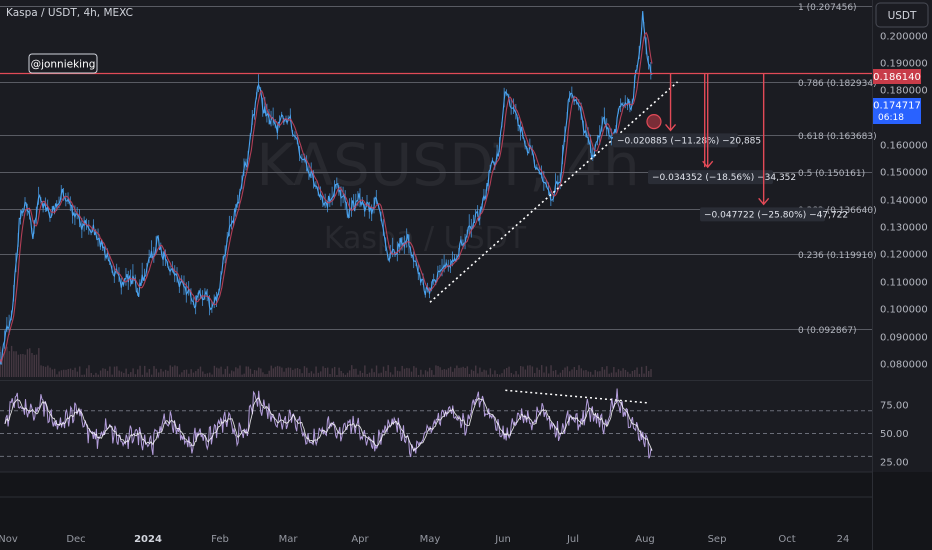 The height and width of the screenshot is (550, 932). I want to click on time-tick-4: Mar, so click(289, 539).